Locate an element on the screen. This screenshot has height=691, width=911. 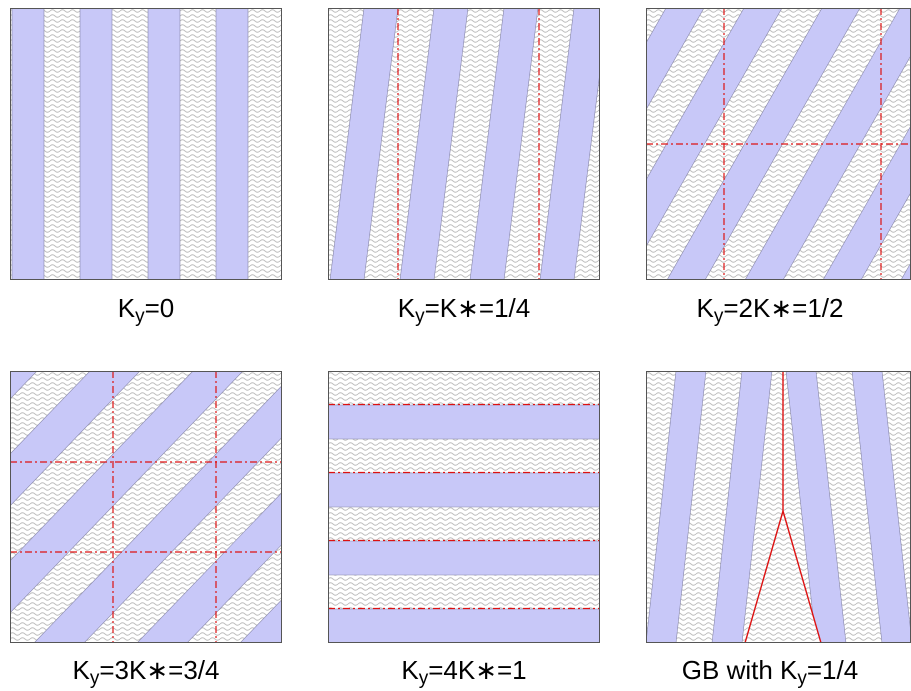
caption-grain-boundary: GB with Ky=1/4 is located at coordinates (765, 671).